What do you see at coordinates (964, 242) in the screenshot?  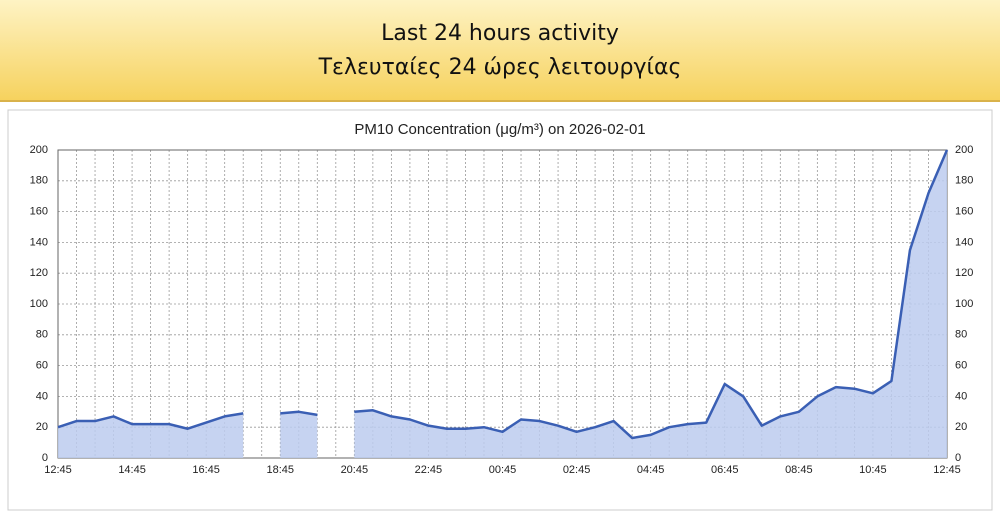 I see `y2-tick-label: 140` at bounding box center [964, 242].